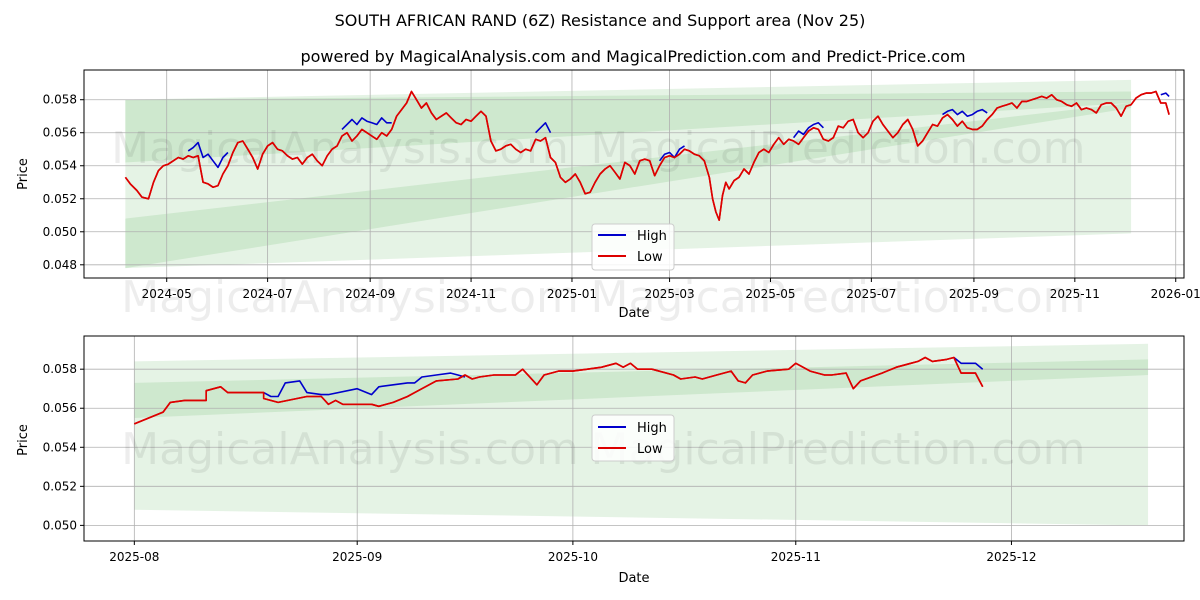 The image size is (1200, 600). What do you see at coordinates (471, 294) in the screenshot?
I see `x-tick-label: 2024-11` at bounding box center [471, 294].